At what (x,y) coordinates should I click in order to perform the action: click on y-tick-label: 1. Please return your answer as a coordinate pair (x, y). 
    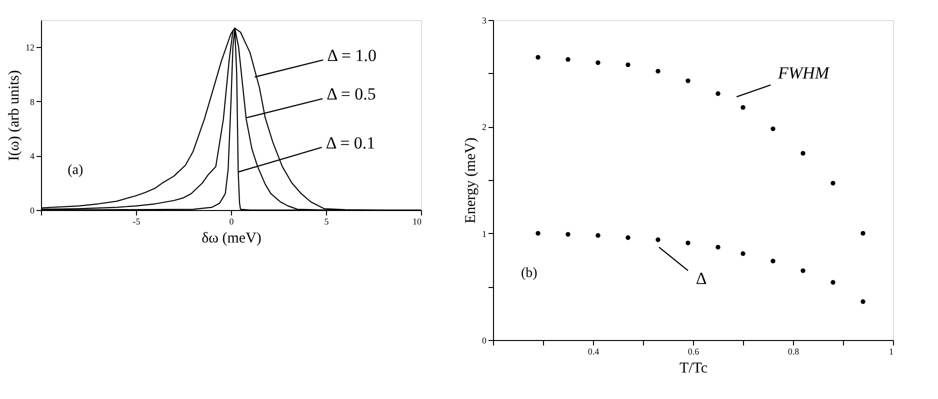
    Looking at the image, I should click on (484, 233).